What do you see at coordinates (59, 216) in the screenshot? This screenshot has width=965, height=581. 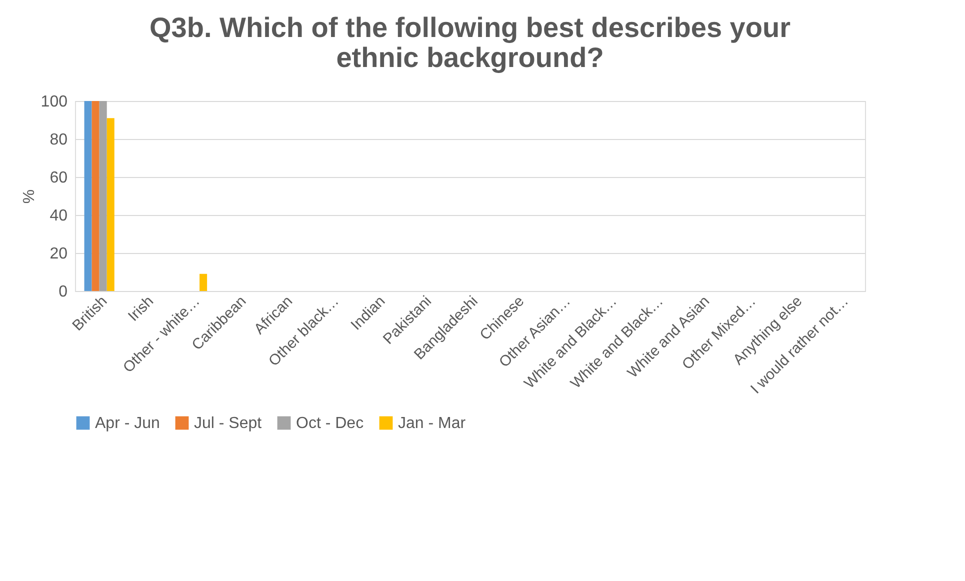 I see `y-tick-label: 40` at bounding box center [59, 216].